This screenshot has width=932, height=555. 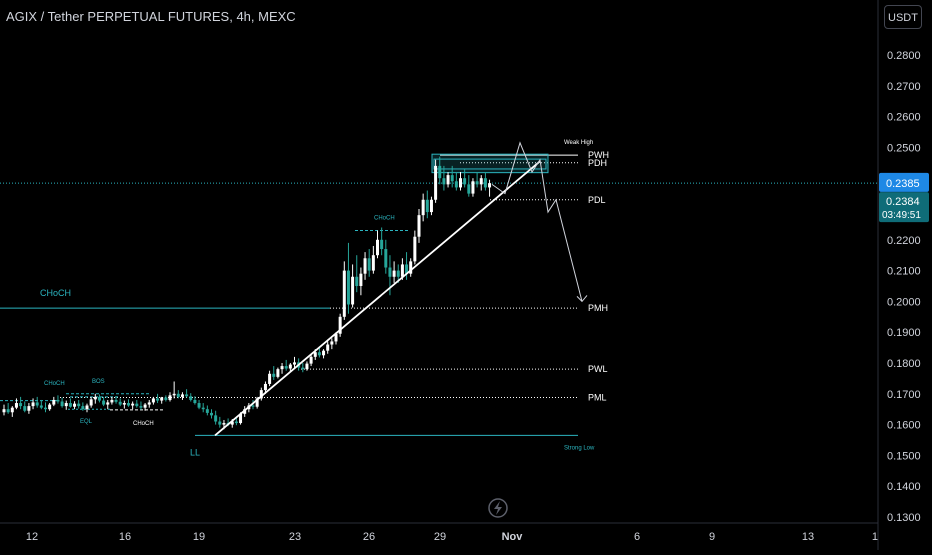 What do you see at coordinates (904, 87) in the screenshot?
I see `price-tick-label: 0.2700` at bounding box center [904, 87].